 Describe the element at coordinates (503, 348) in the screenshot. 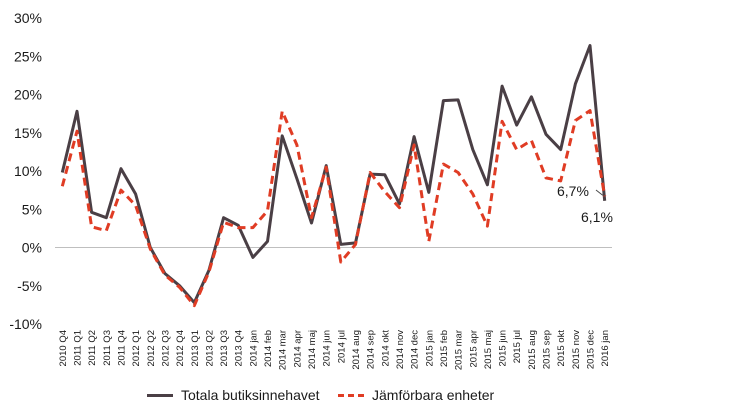

I see `x-tick-label: 2015 jun` at that location.